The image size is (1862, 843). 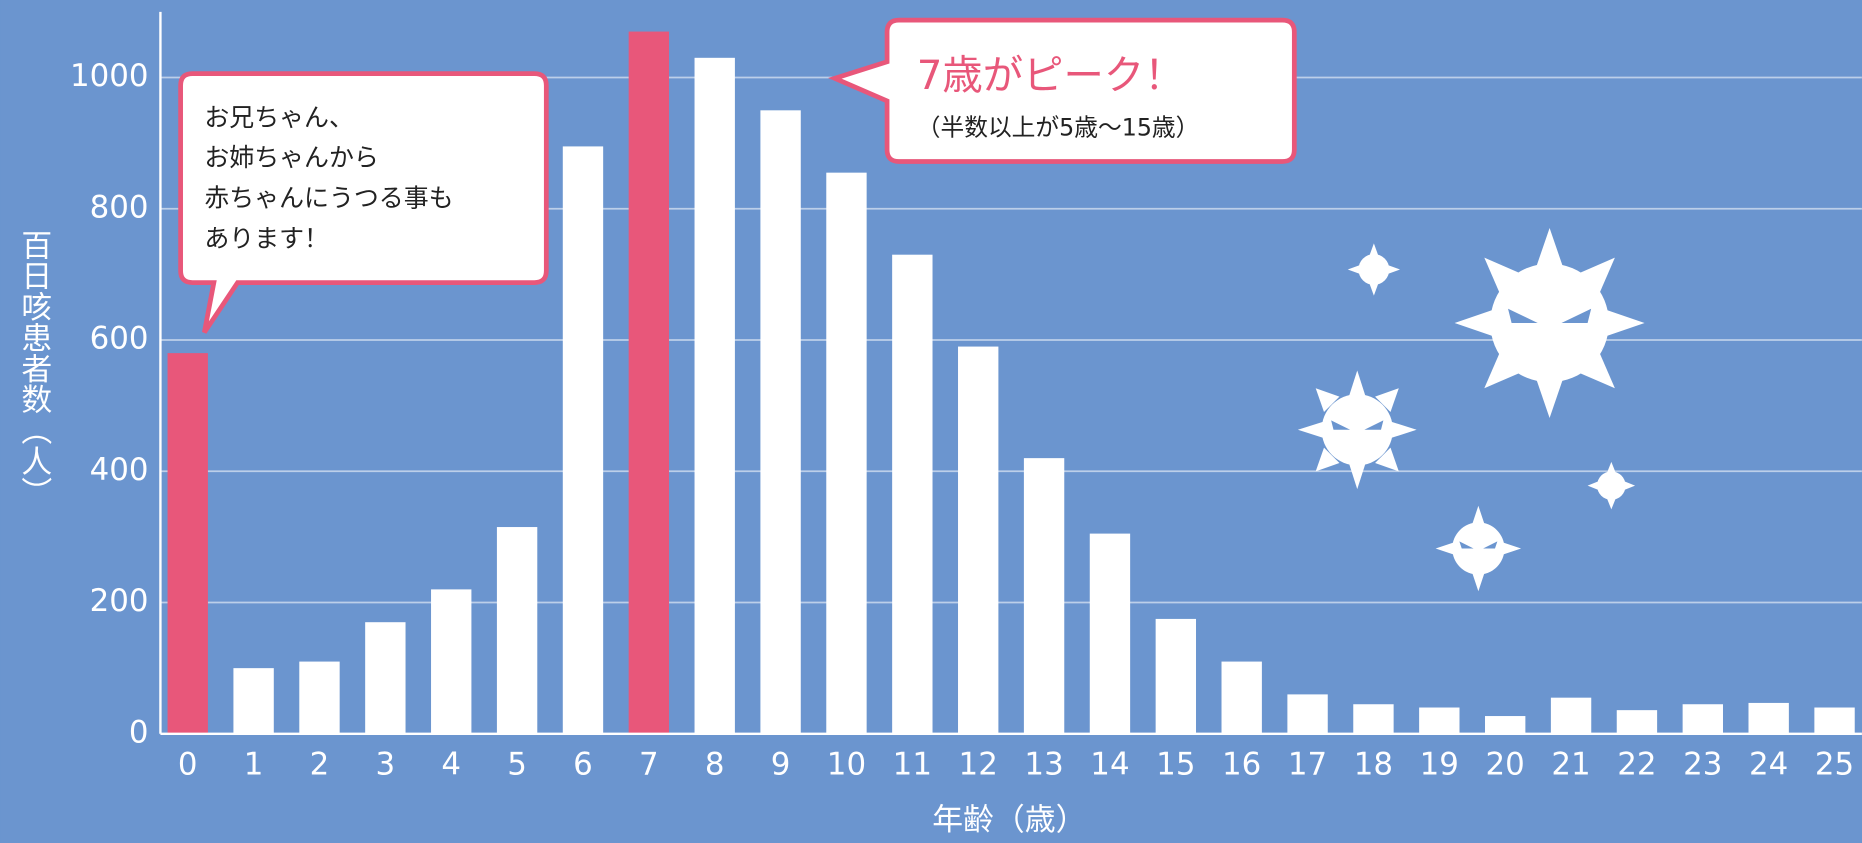 I want to click on x-tick-label: 14, so click(x=1109, y=764).